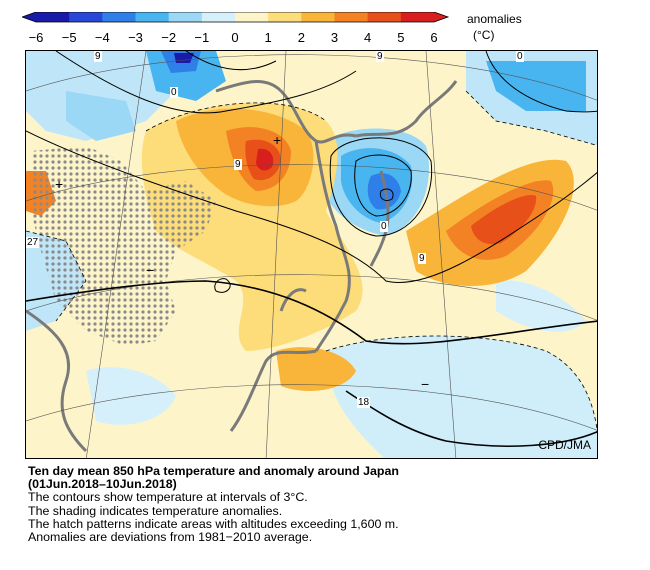  I want to click on colorbar-tick-label: 2, so click(301, 37).